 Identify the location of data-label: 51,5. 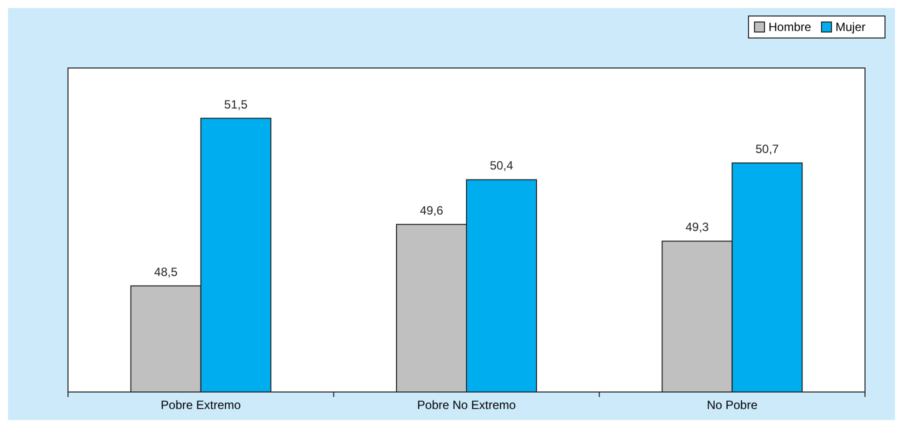
(236, 104).